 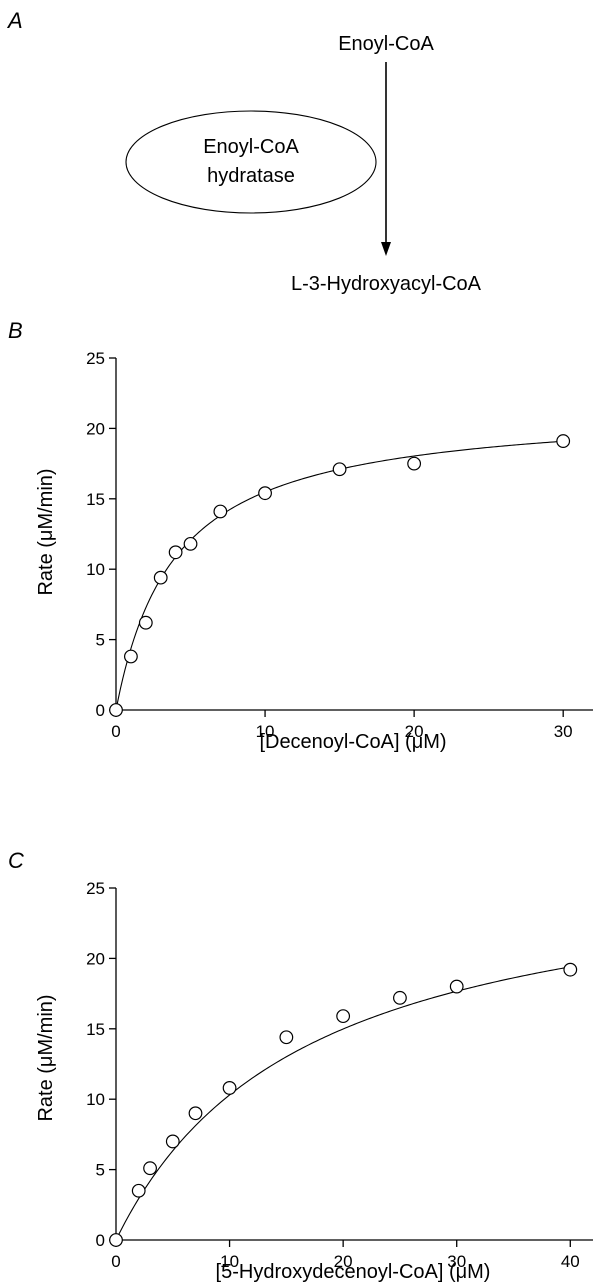 I want to click on chart-c-ylabel: Rate (μM/min), so click(x=46, y=1057).